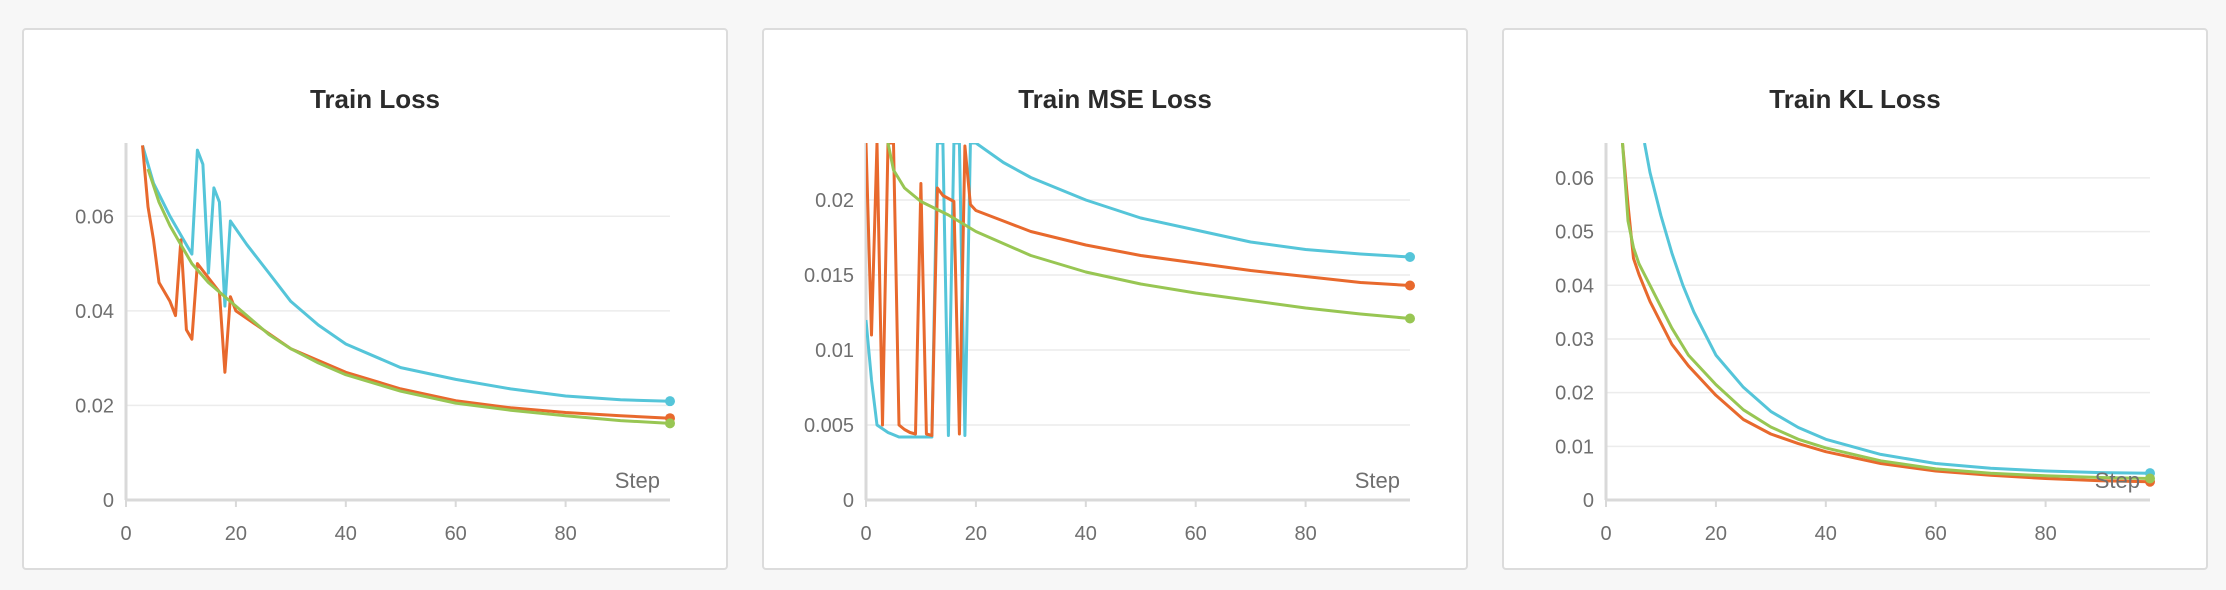  Describe the element at coordinates (1574, 340) in the screenshot. I see `y-tick-label: 0.03` at that location.